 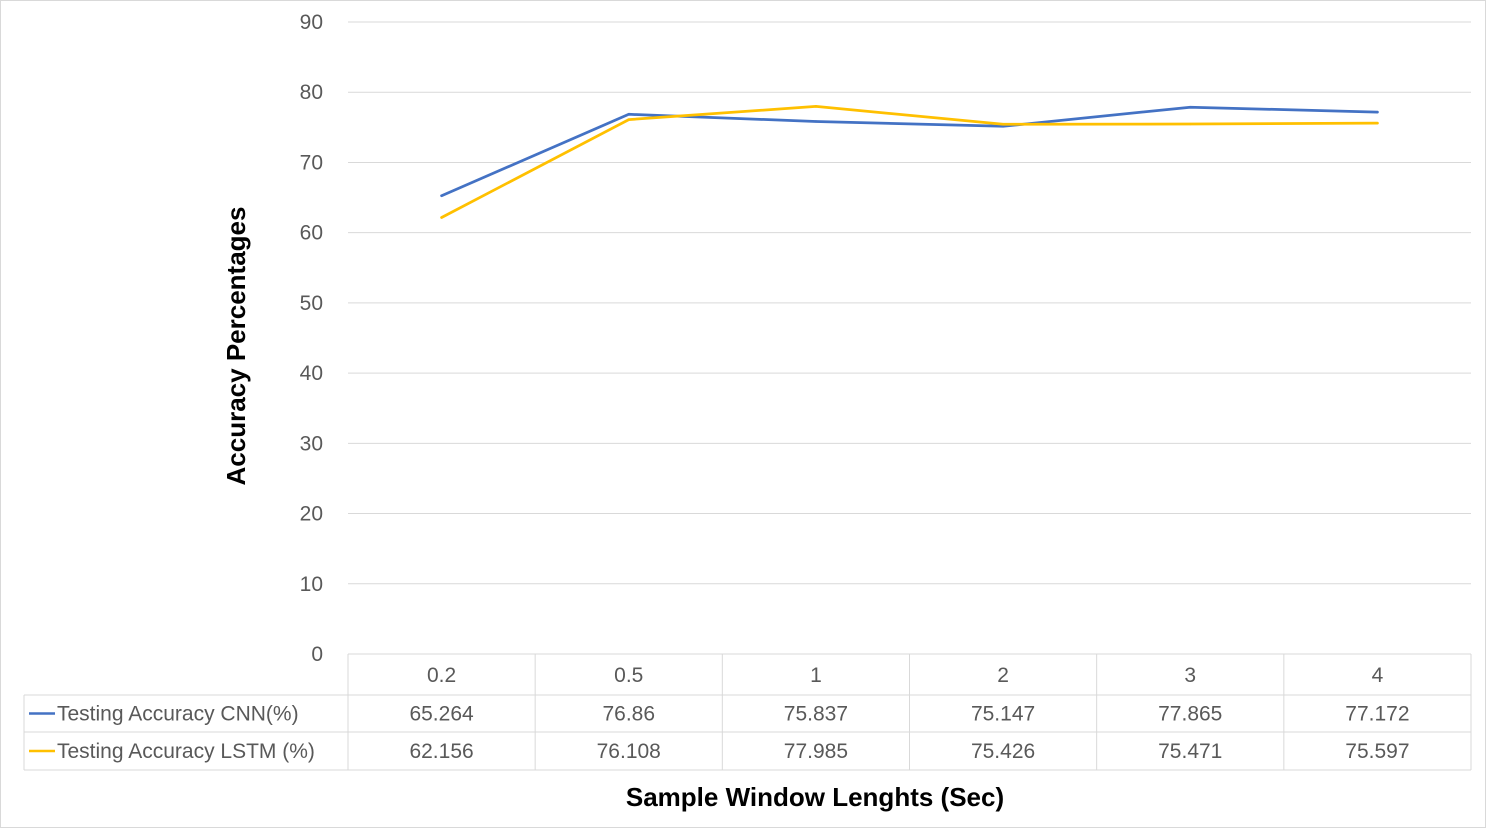 What do you see at coordinates (1190, 751) in the screenshot?
I see `data-label: 75.471` at bounding box center [1190, 751].